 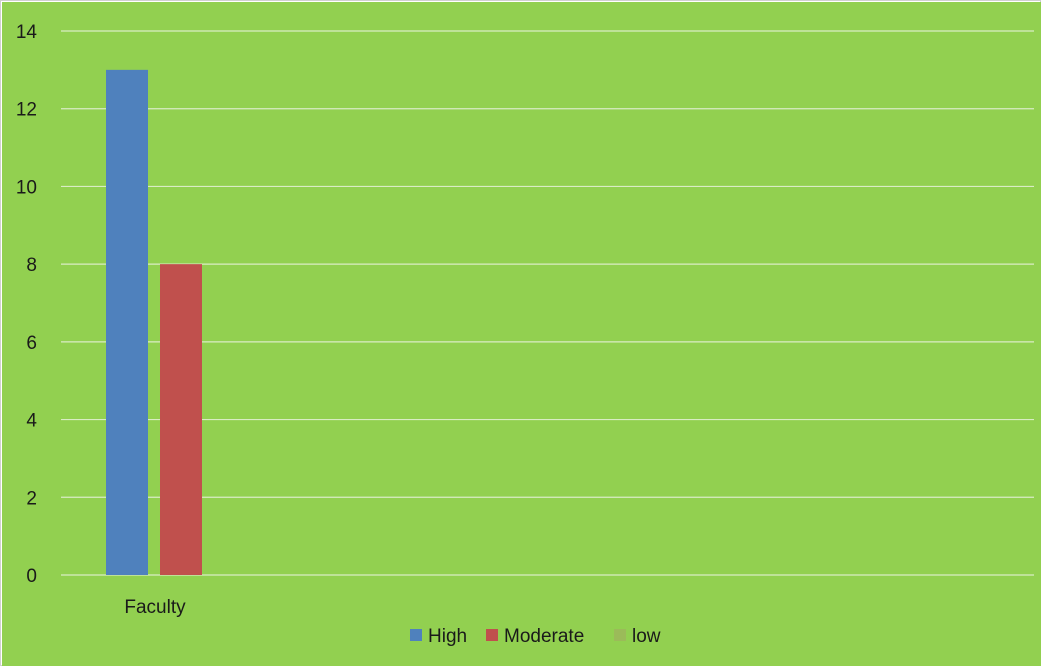 What do you see at coordinates (31, 421) in the screenshot?
I see `y-tick-label: 4` at bounding box center [31, 421].